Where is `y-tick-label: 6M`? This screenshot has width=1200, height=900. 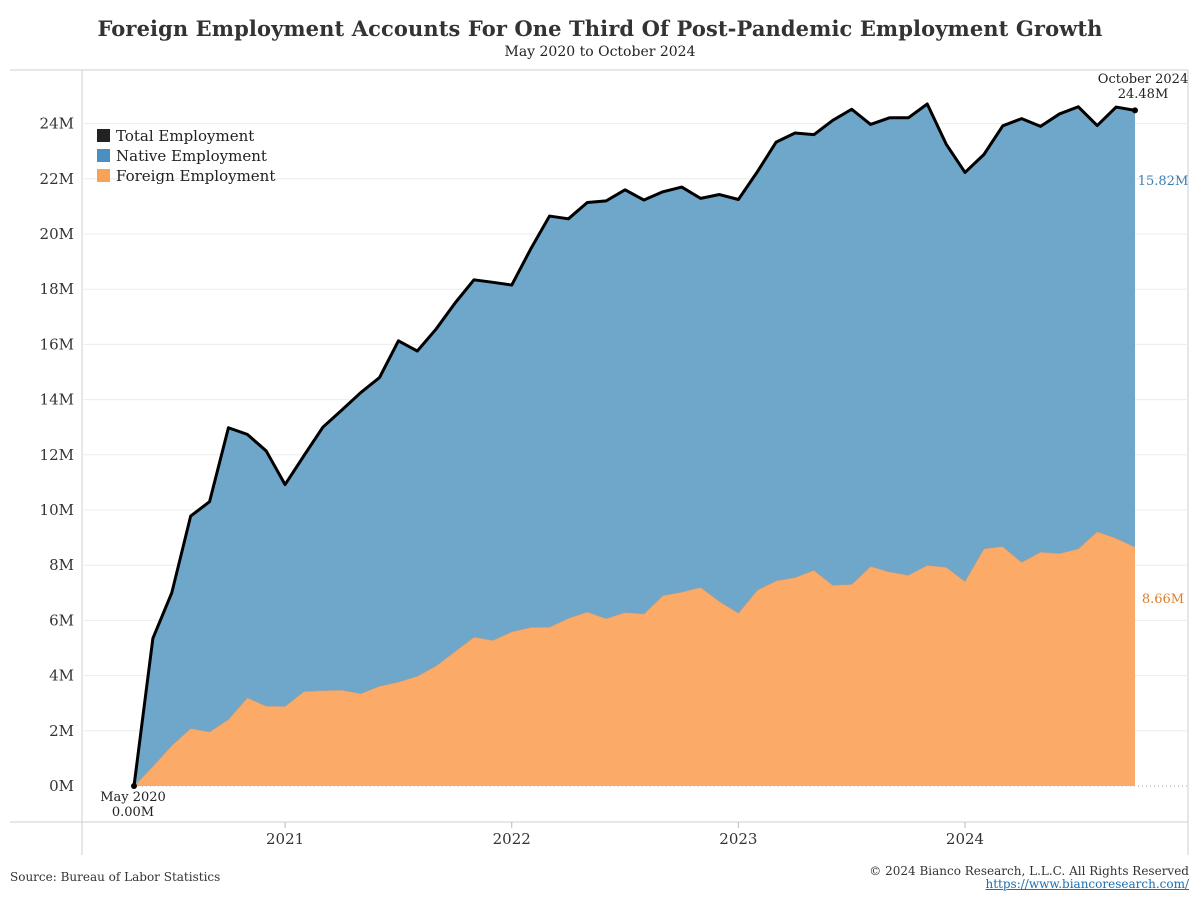 y-tick-label: 6M is located at coordinates (61, 620).